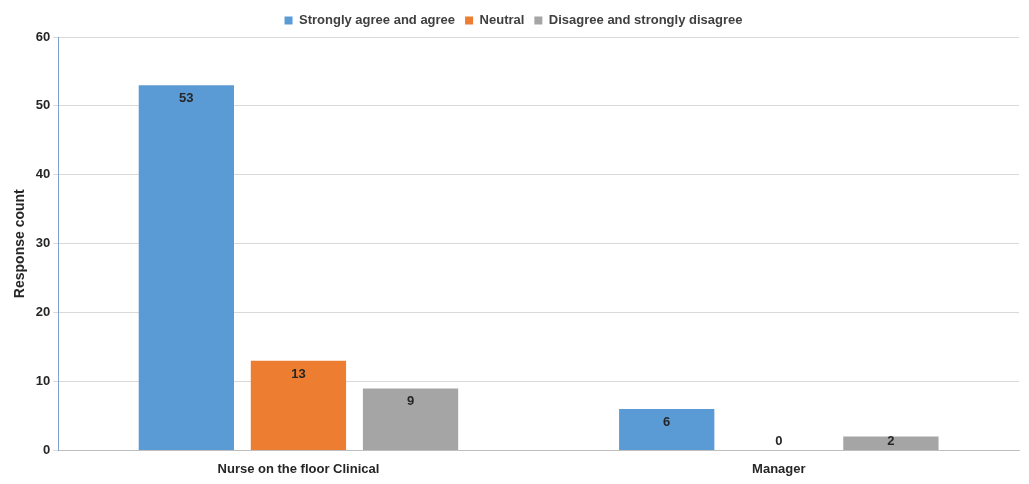 This screenshot has width=1029, height=484. I want to click on y-tick-label: 50, so click(43, 105).